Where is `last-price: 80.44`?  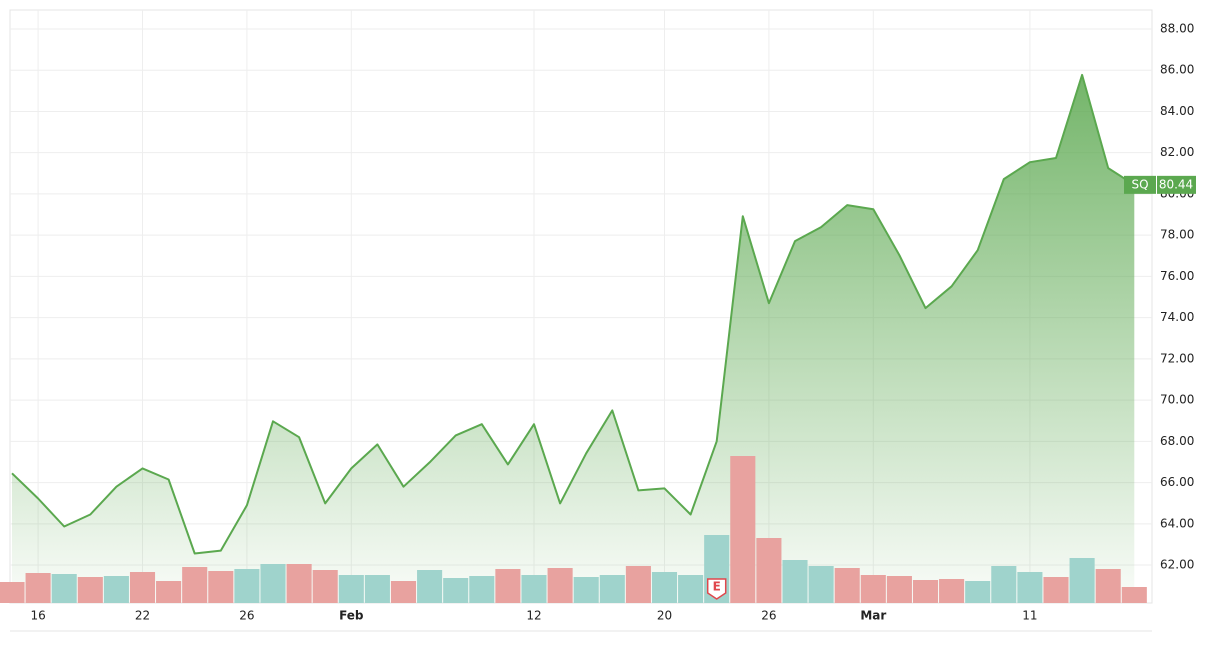 last-price: 80.44 is located at coordinates (1176, 184).